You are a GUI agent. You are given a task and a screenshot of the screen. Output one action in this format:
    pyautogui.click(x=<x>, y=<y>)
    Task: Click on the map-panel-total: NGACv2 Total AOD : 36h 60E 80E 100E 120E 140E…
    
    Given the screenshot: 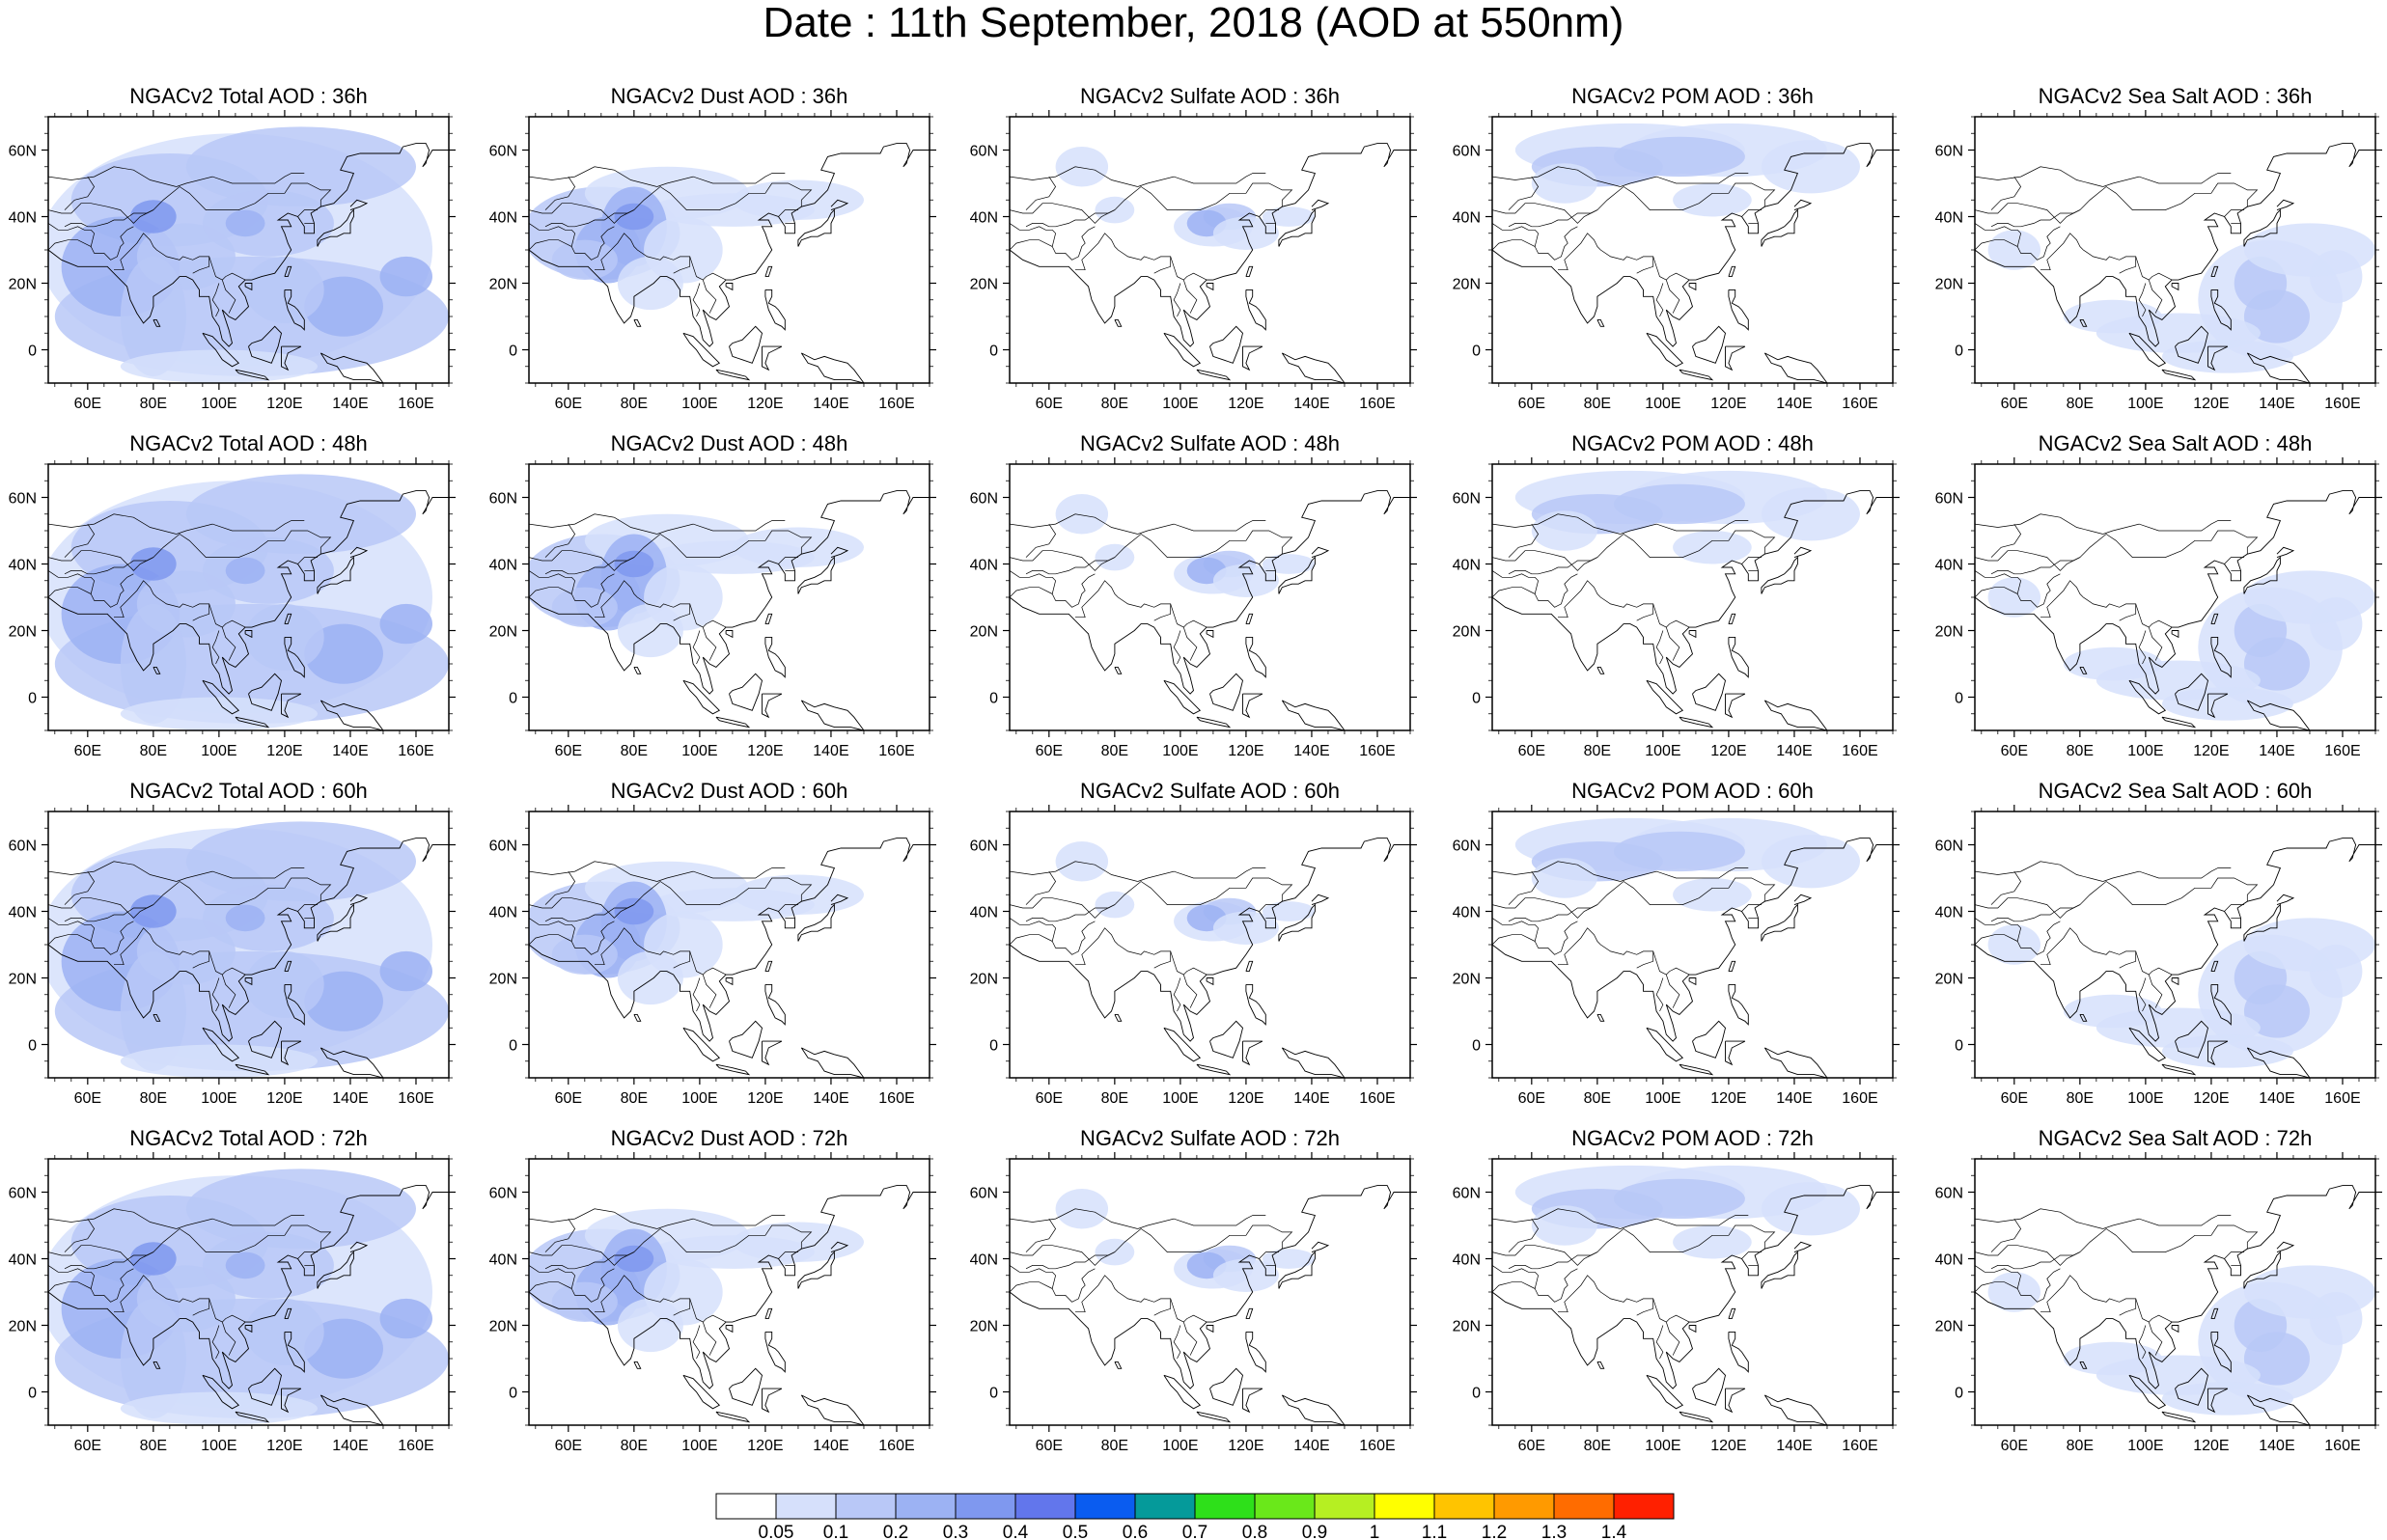 What is the action you would take?
    pyautogui.click(x=241, y=258)
    